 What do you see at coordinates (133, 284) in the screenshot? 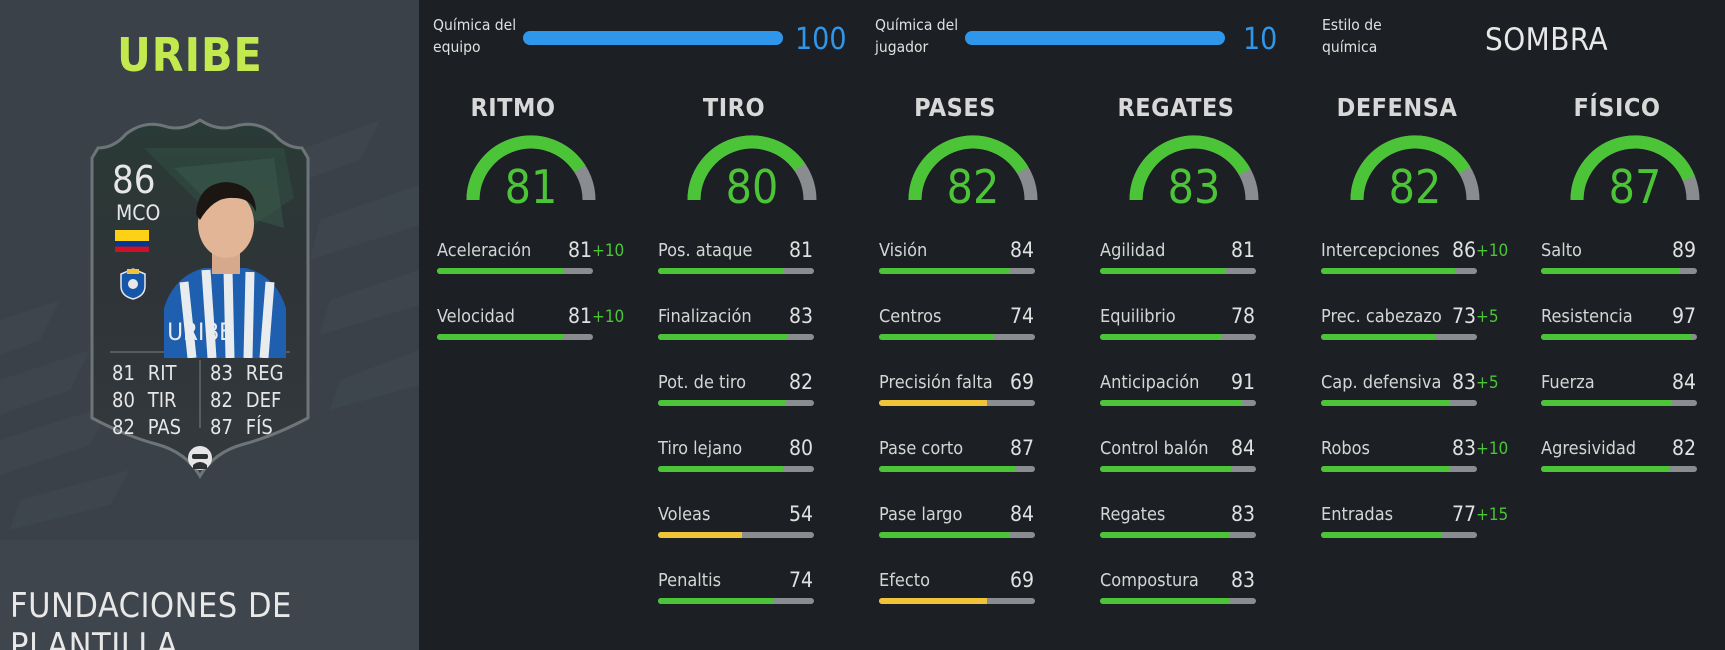
I see `club-crest-icon` at bounding box center [133, 284].